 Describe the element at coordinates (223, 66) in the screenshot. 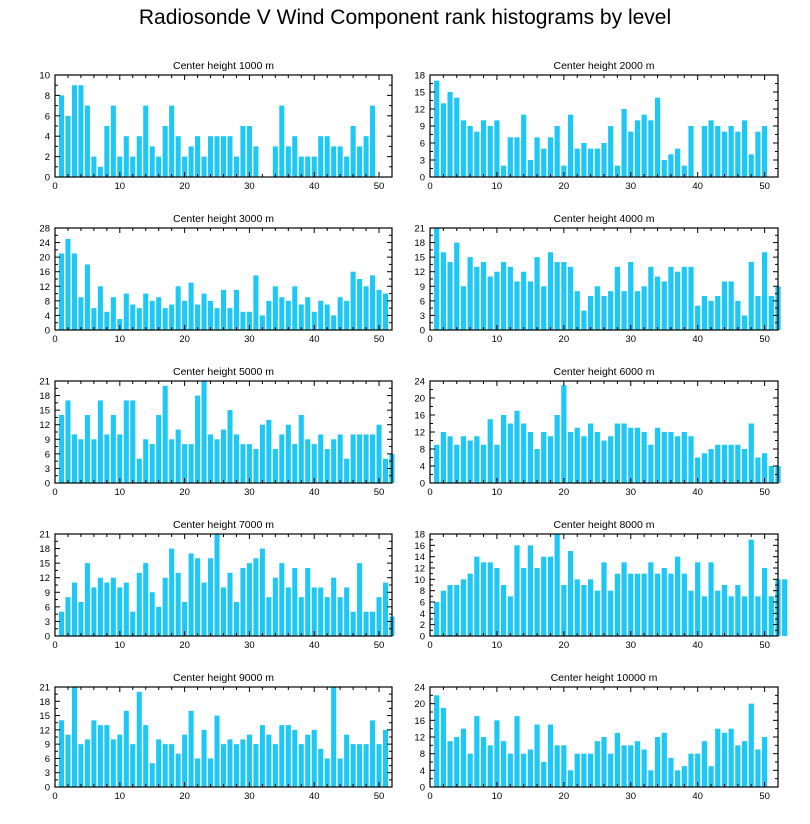

I see `panel-title: Center height 1000 m` at that location.